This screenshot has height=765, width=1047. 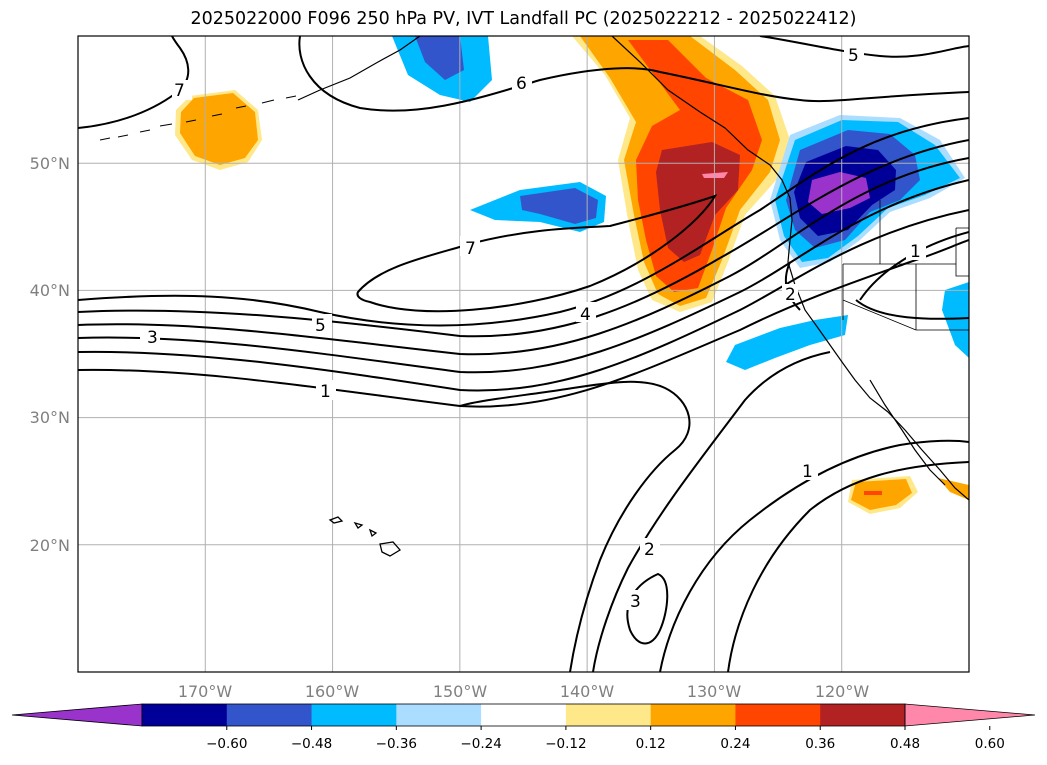 What do you see at coordinates (848, 566) in the screenshot?
I see `contour-1-south` at bounding box center [848, 566].